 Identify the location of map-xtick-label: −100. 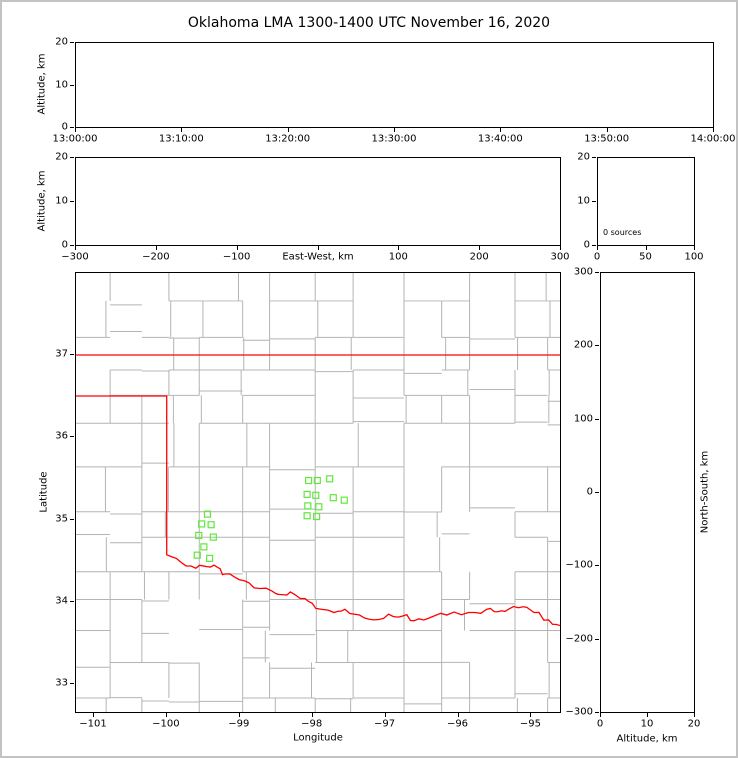
(166, 724).